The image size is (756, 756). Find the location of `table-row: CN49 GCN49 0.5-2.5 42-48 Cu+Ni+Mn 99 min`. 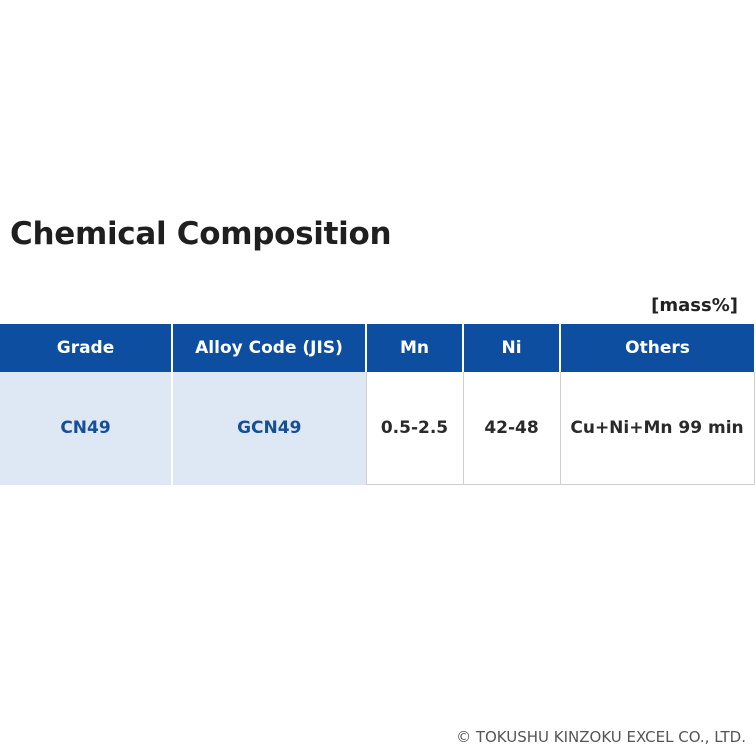

table-row: CN49 GCN49 0.5-2.5 42-48 Cu+Ni+Mn 99 min is located at coordinates (377, 428).